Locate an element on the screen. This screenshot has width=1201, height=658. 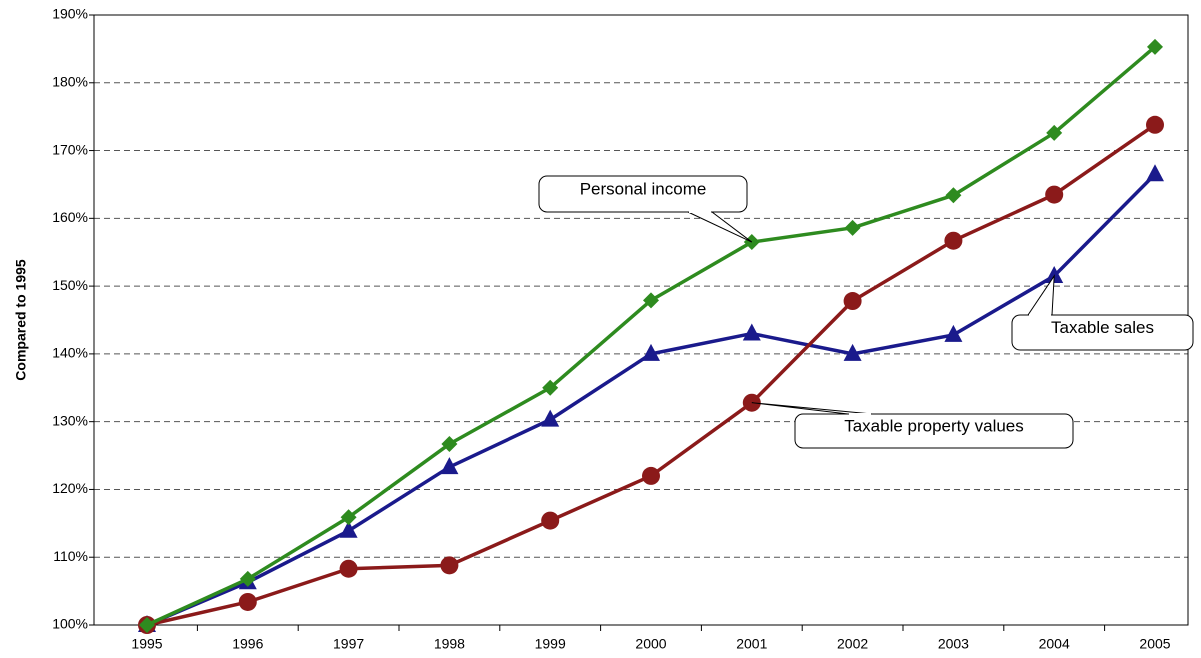
x-tick-label: 2001 is located at coordinates (751, 644).